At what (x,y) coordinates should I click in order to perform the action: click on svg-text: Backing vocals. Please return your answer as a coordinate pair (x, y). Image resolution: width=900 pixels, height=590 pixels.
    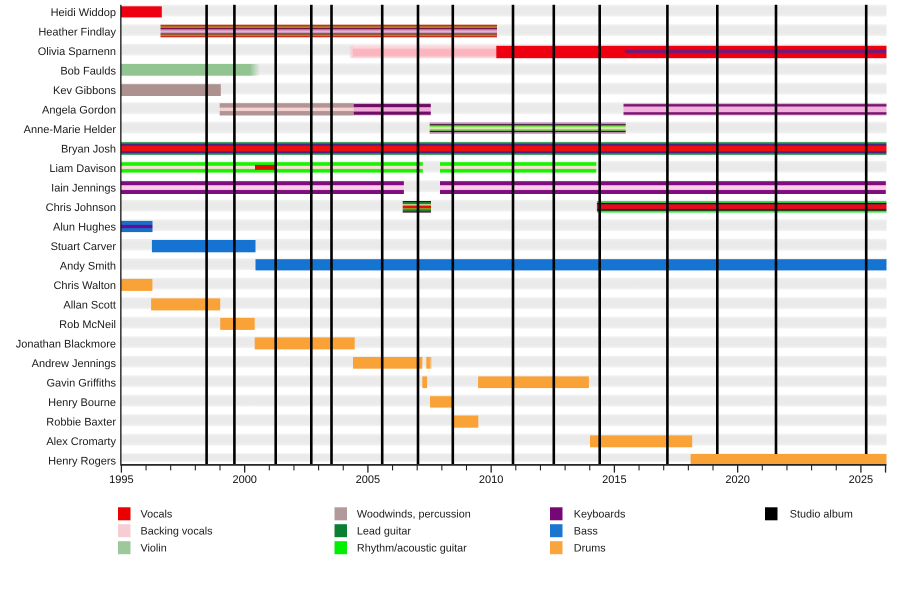
    Looking at the image, I should click on (177, 532).